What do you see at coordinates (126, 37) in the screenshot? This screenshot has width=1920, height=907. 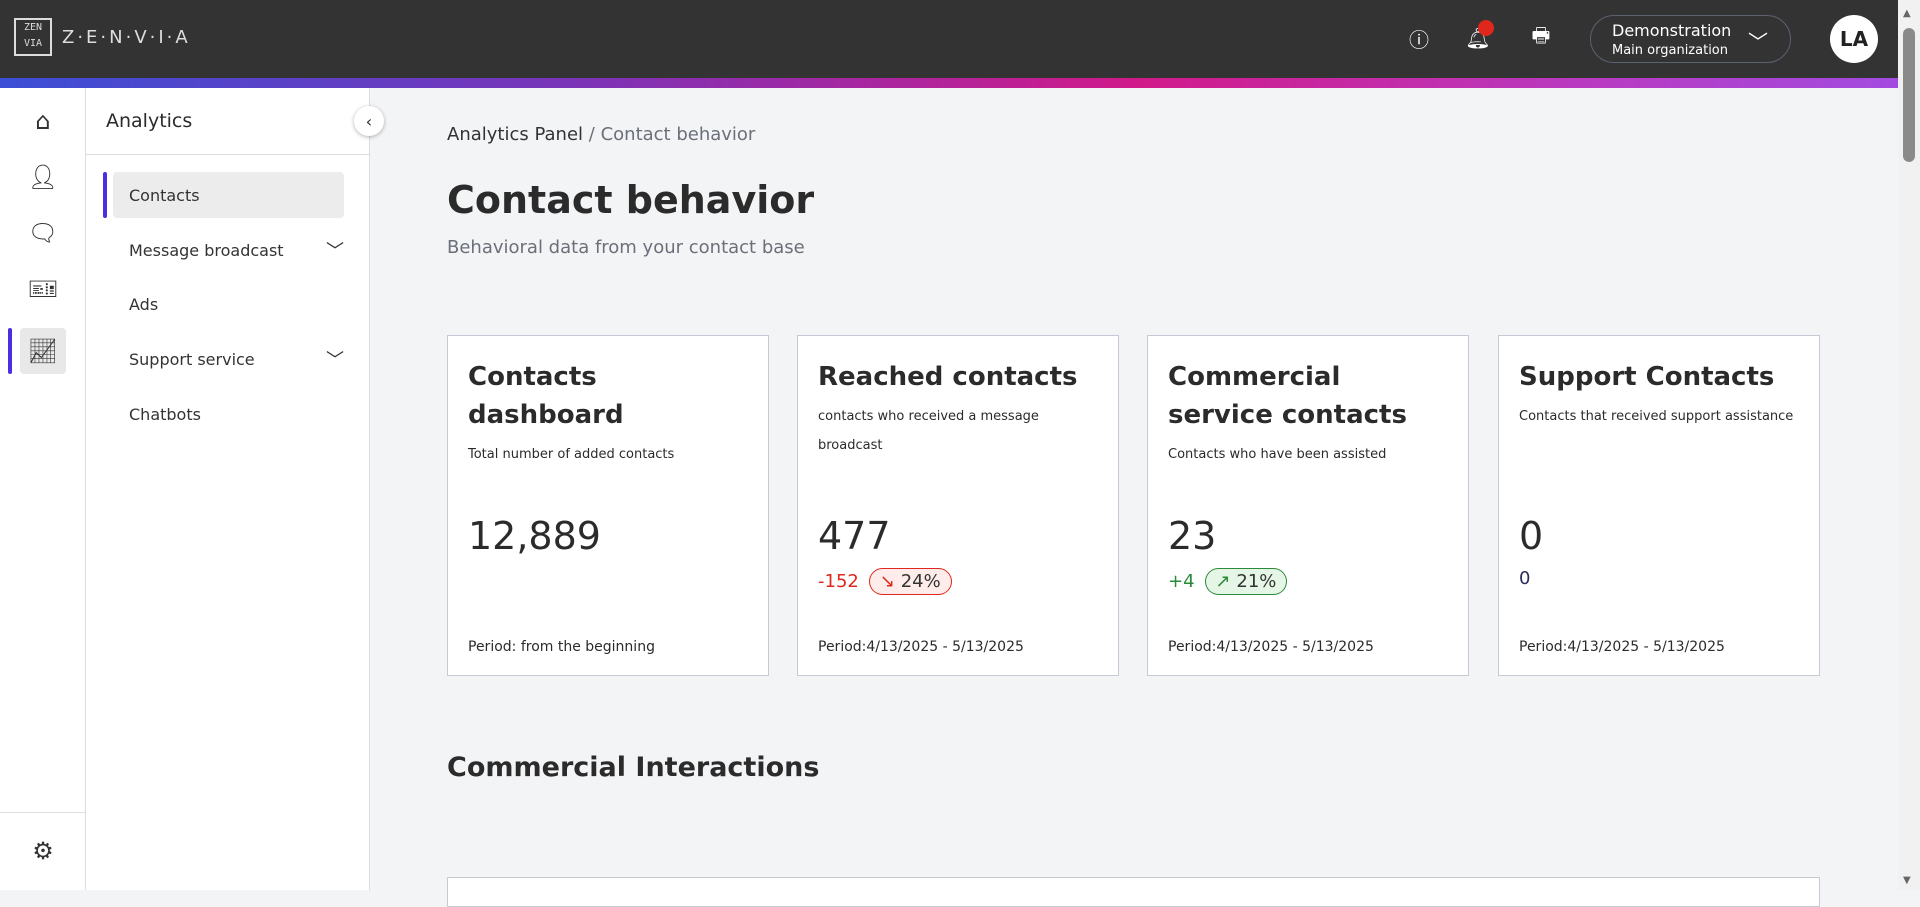 I see `logo-text: Z·E·N·V·I·A` at bounding box center [126, 37].